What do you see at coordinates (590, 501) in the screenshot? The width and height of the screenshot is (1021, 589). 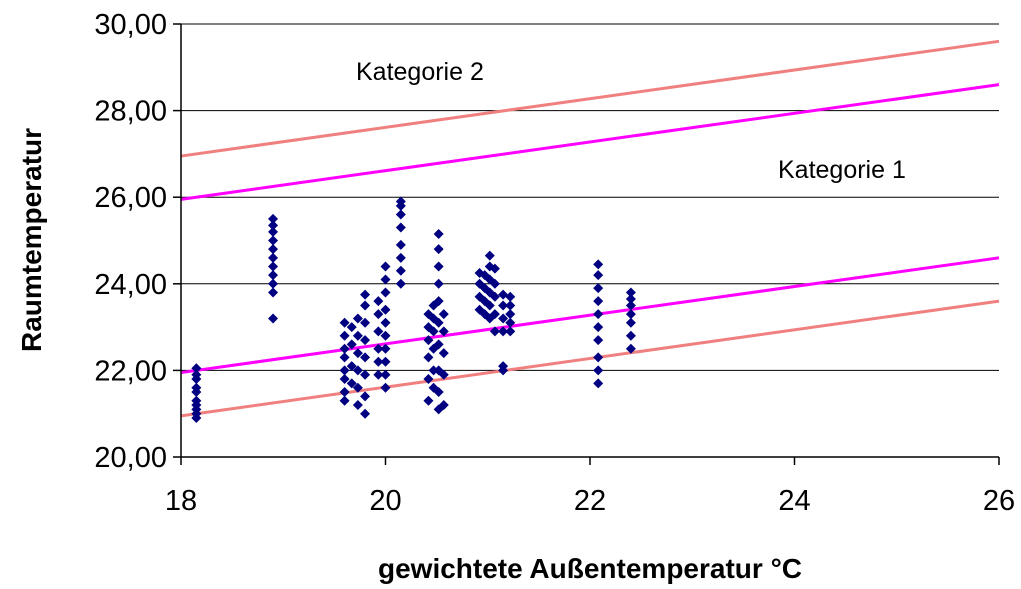 I see `x-tick-label-2: 22` at bounding box center [590, 501].